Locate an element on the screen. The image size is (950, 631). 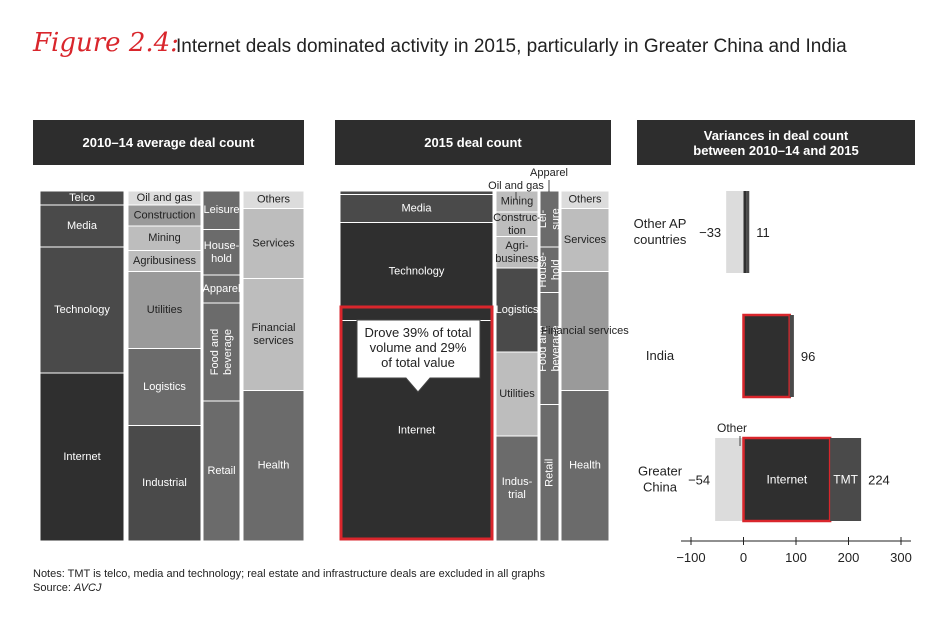
right-panel-title-line2: between 2010–14 and 2015 is located at coordinates (776, 150).